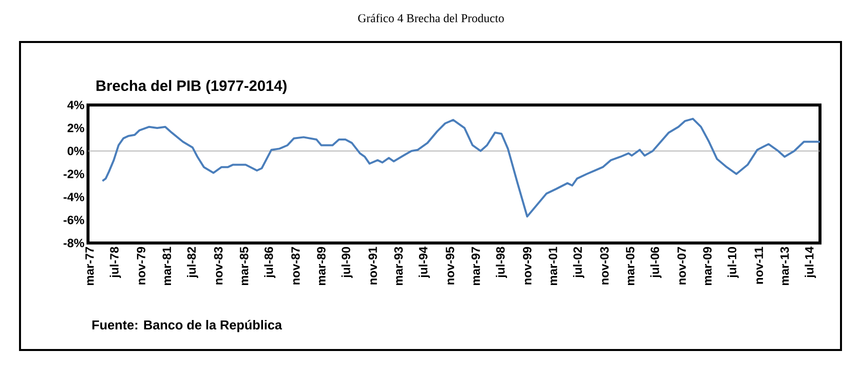  Describe the element at coordinates (630, 266) in the screenshot. I see `x-tick-label: mar-05` at that location.